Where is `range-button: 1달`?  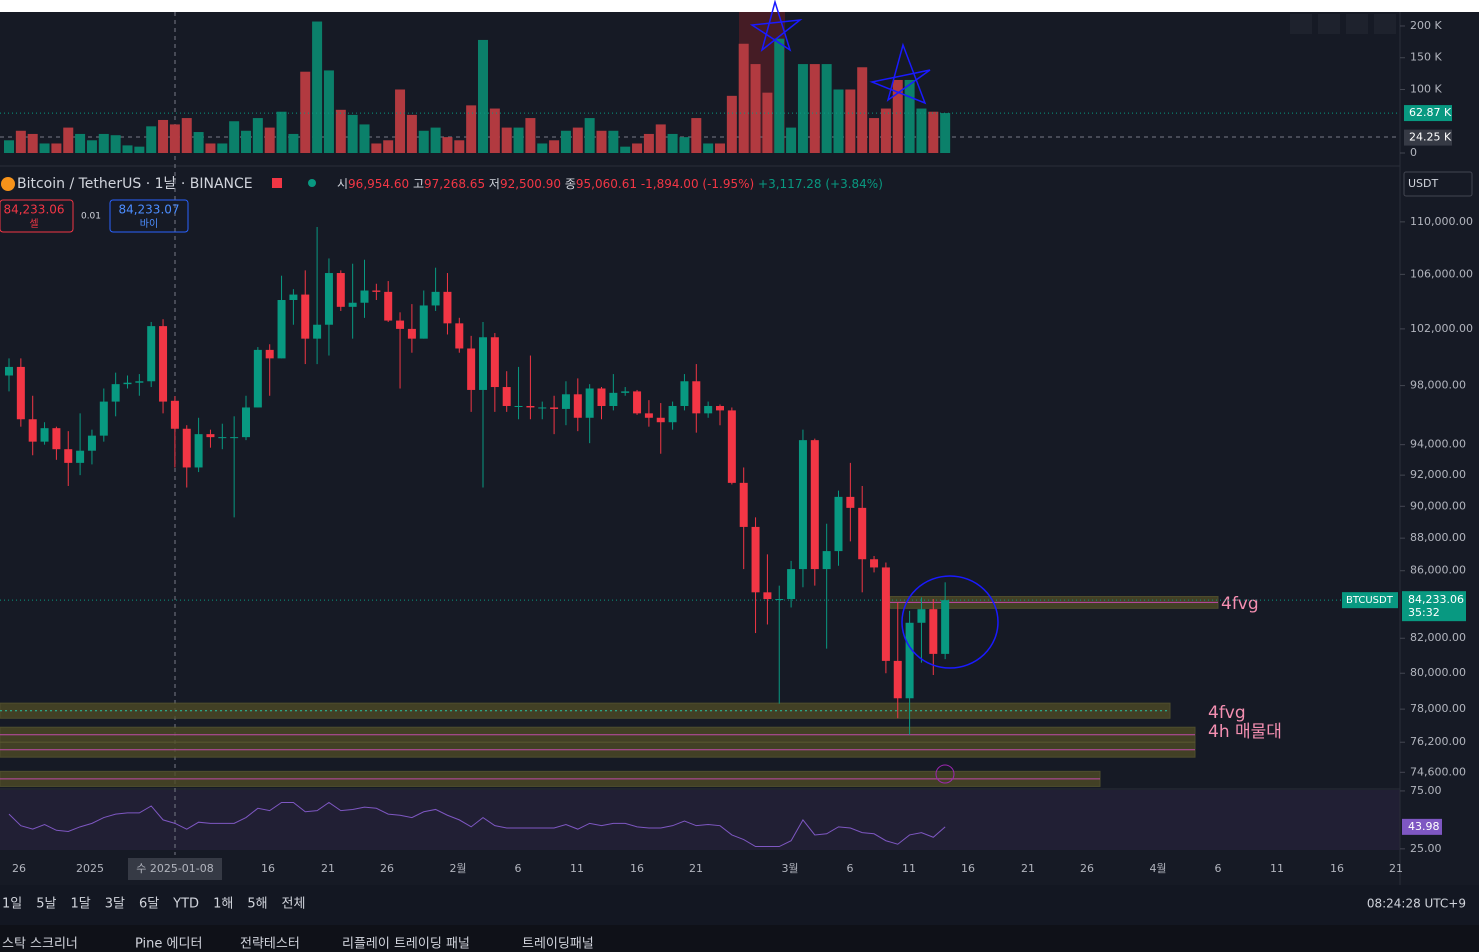
range-button: 1달 is located at coordinates (80, 904).